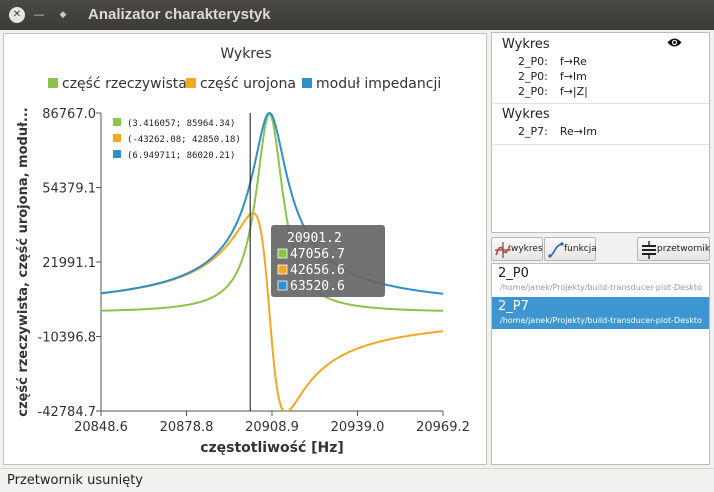 Image resolution: width=714 pixels, height=492 pixels. I want to click on legend-label: moduł impedancji, so click(378, 84).